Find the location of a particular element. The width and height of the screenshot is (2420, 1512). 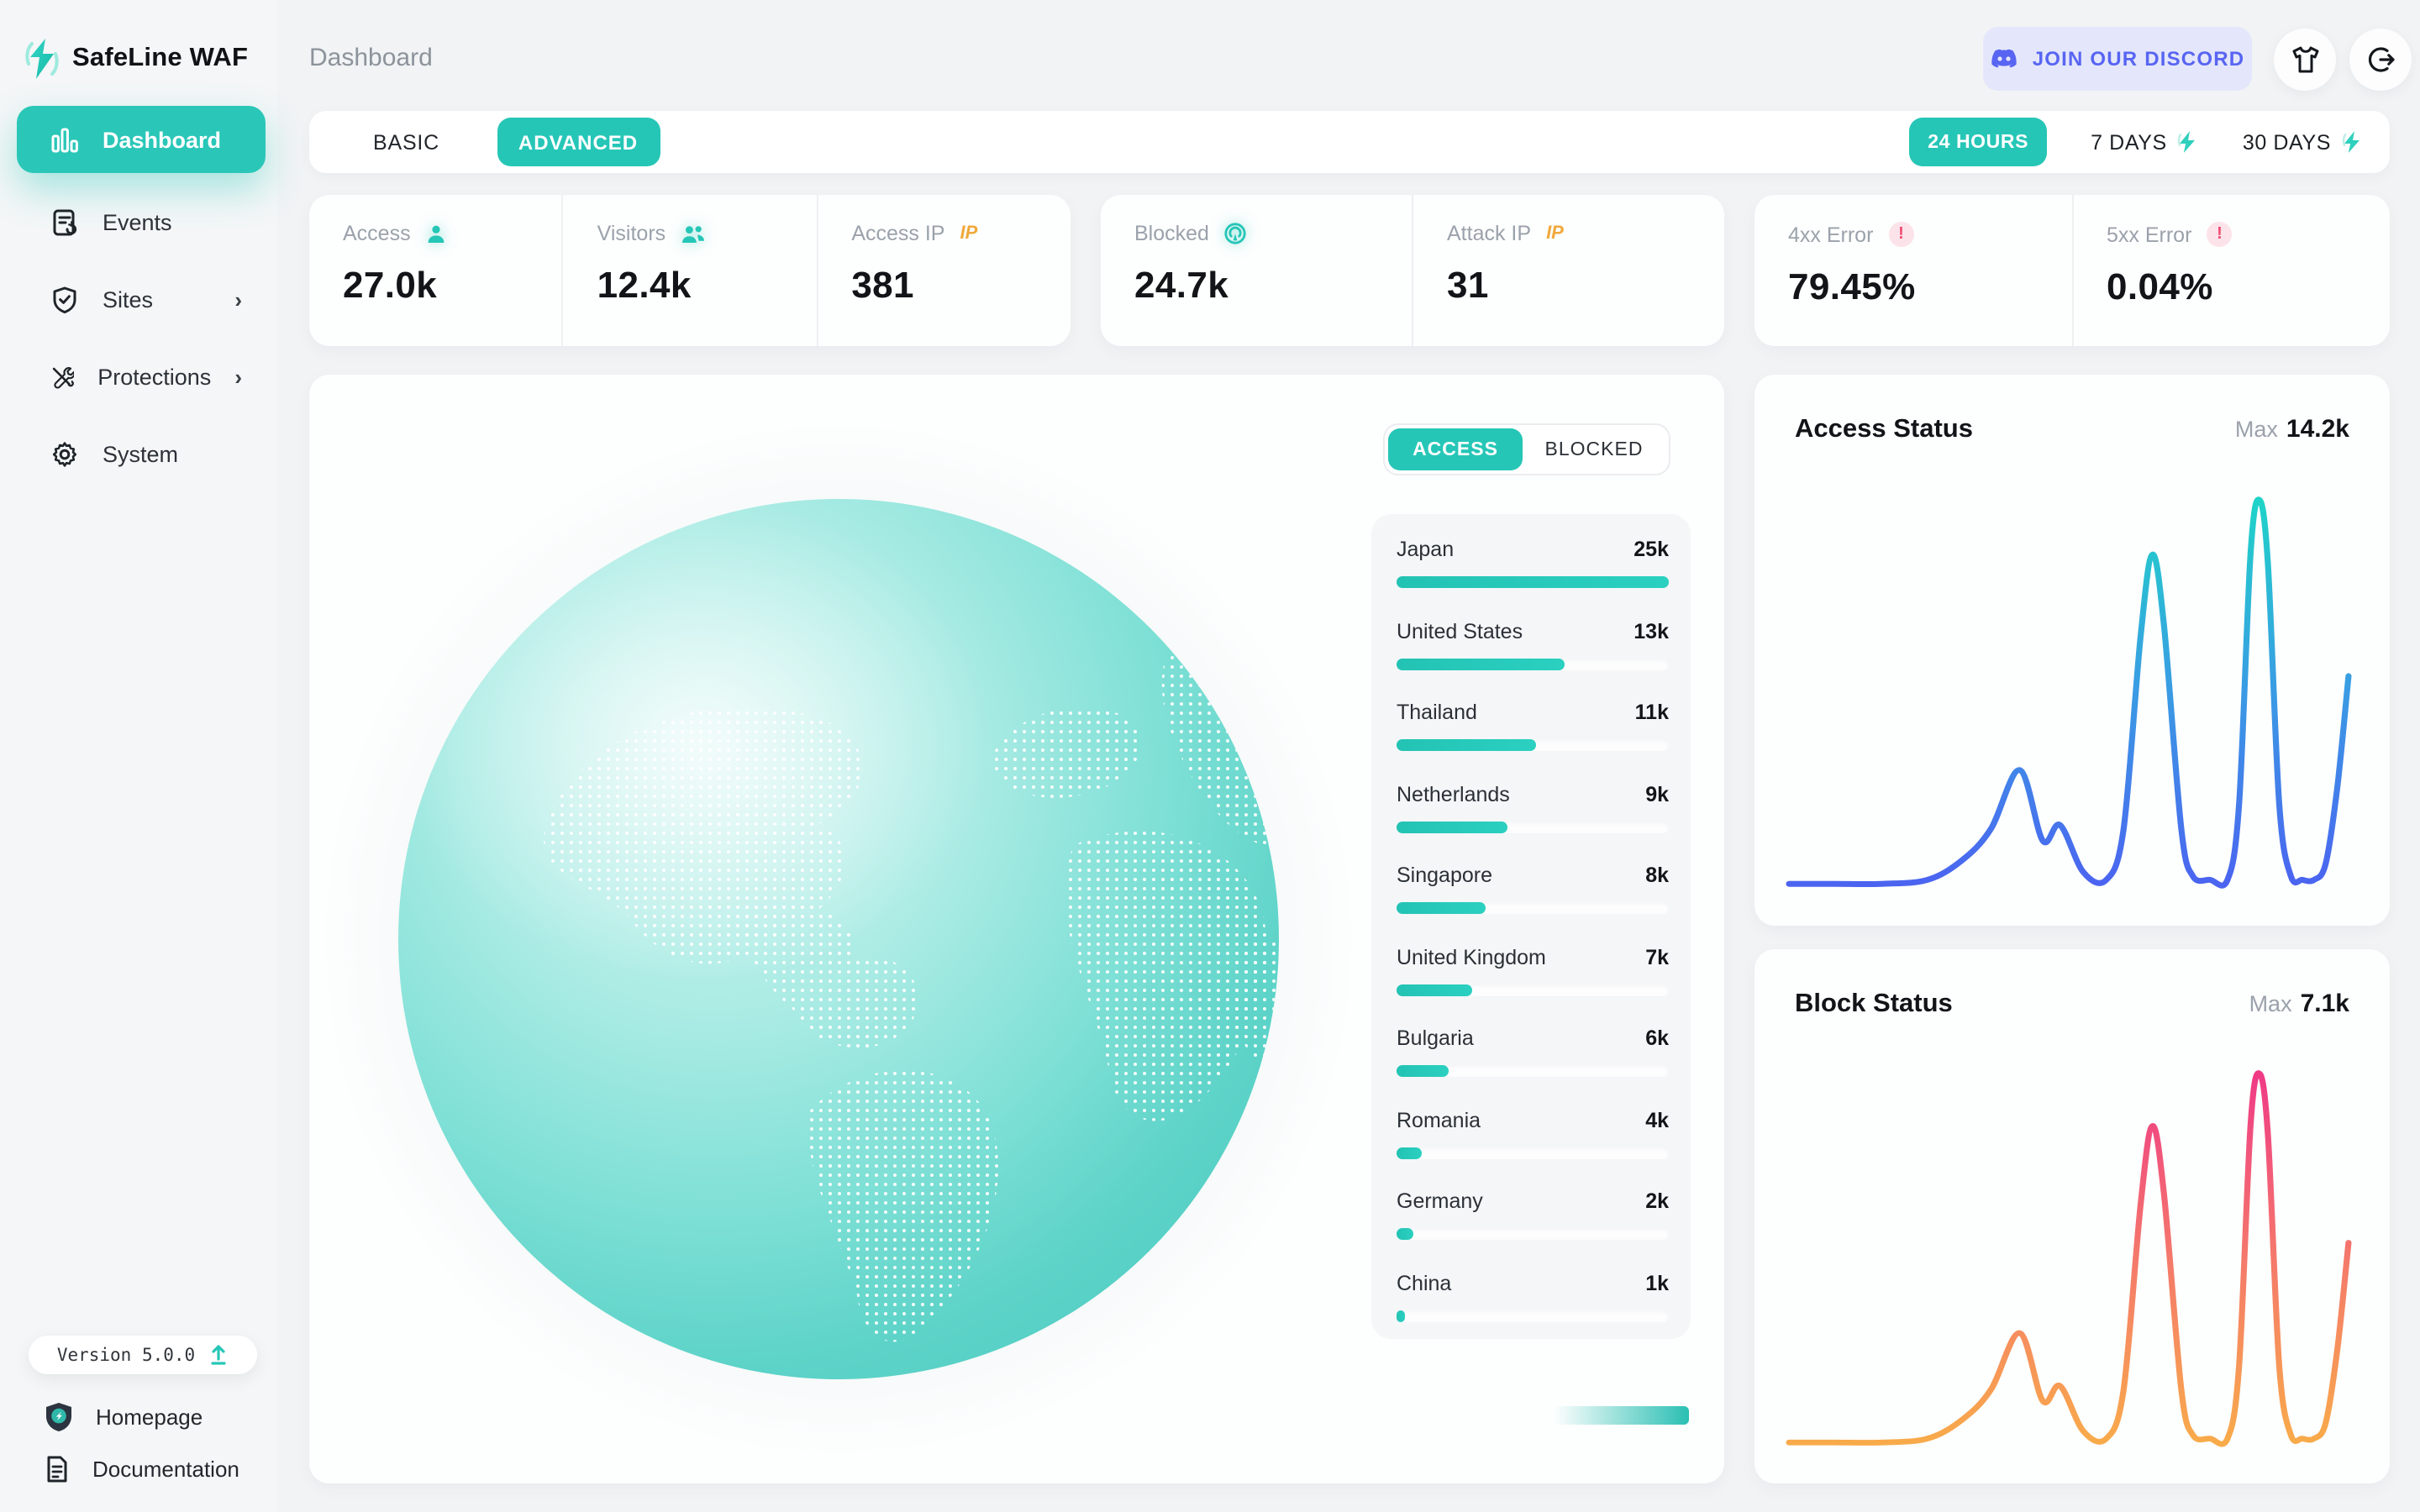

country-row-netherlands: Netherlands 9k is located at coordinates (1533, 807).